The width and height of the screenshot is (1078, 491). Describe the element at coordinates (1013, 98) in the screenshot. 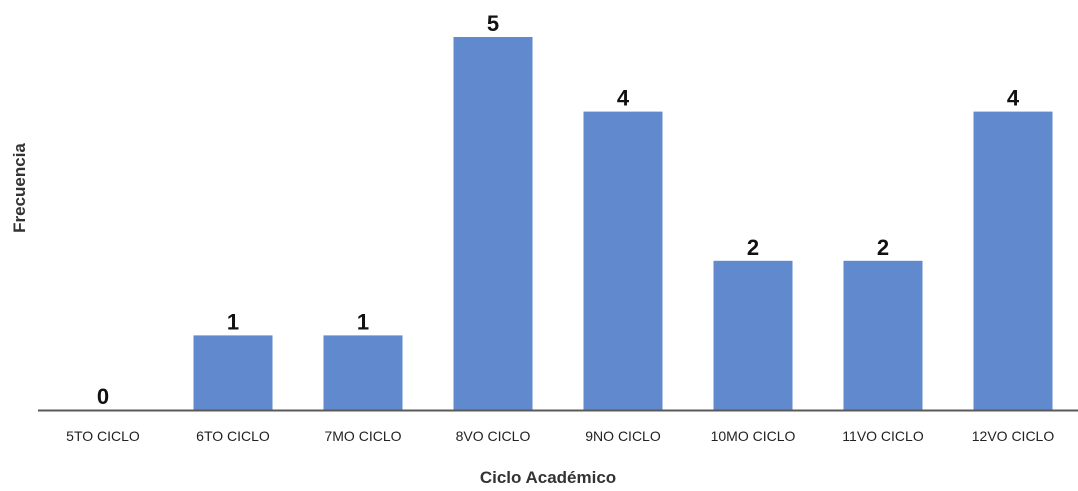

I see `data-label-12vo-ciclo: 4` at that location.